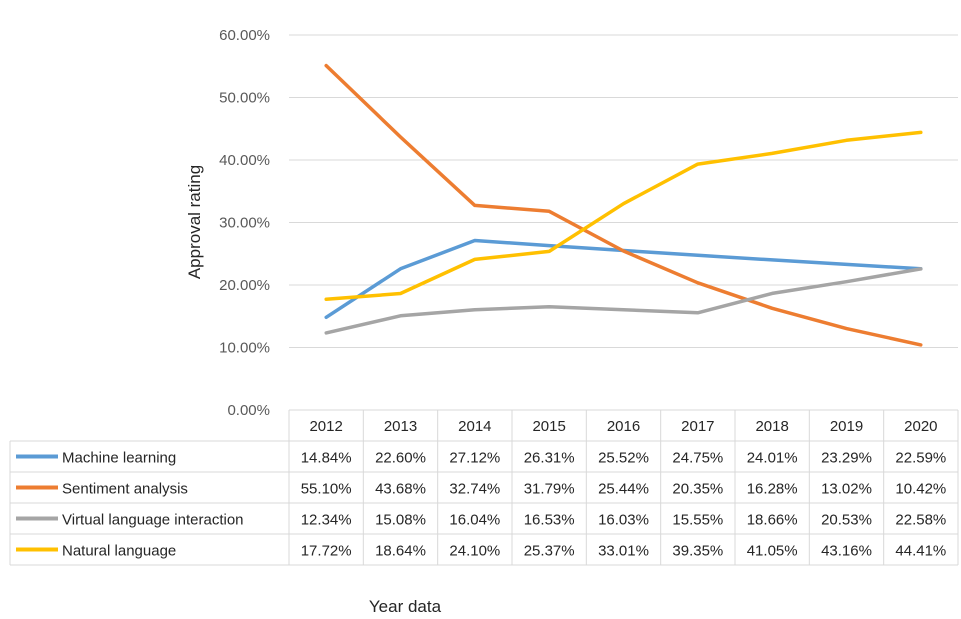 This screenshot has height=619, width=961. I want to click on data-label: 44.41%, so click(920, 551).